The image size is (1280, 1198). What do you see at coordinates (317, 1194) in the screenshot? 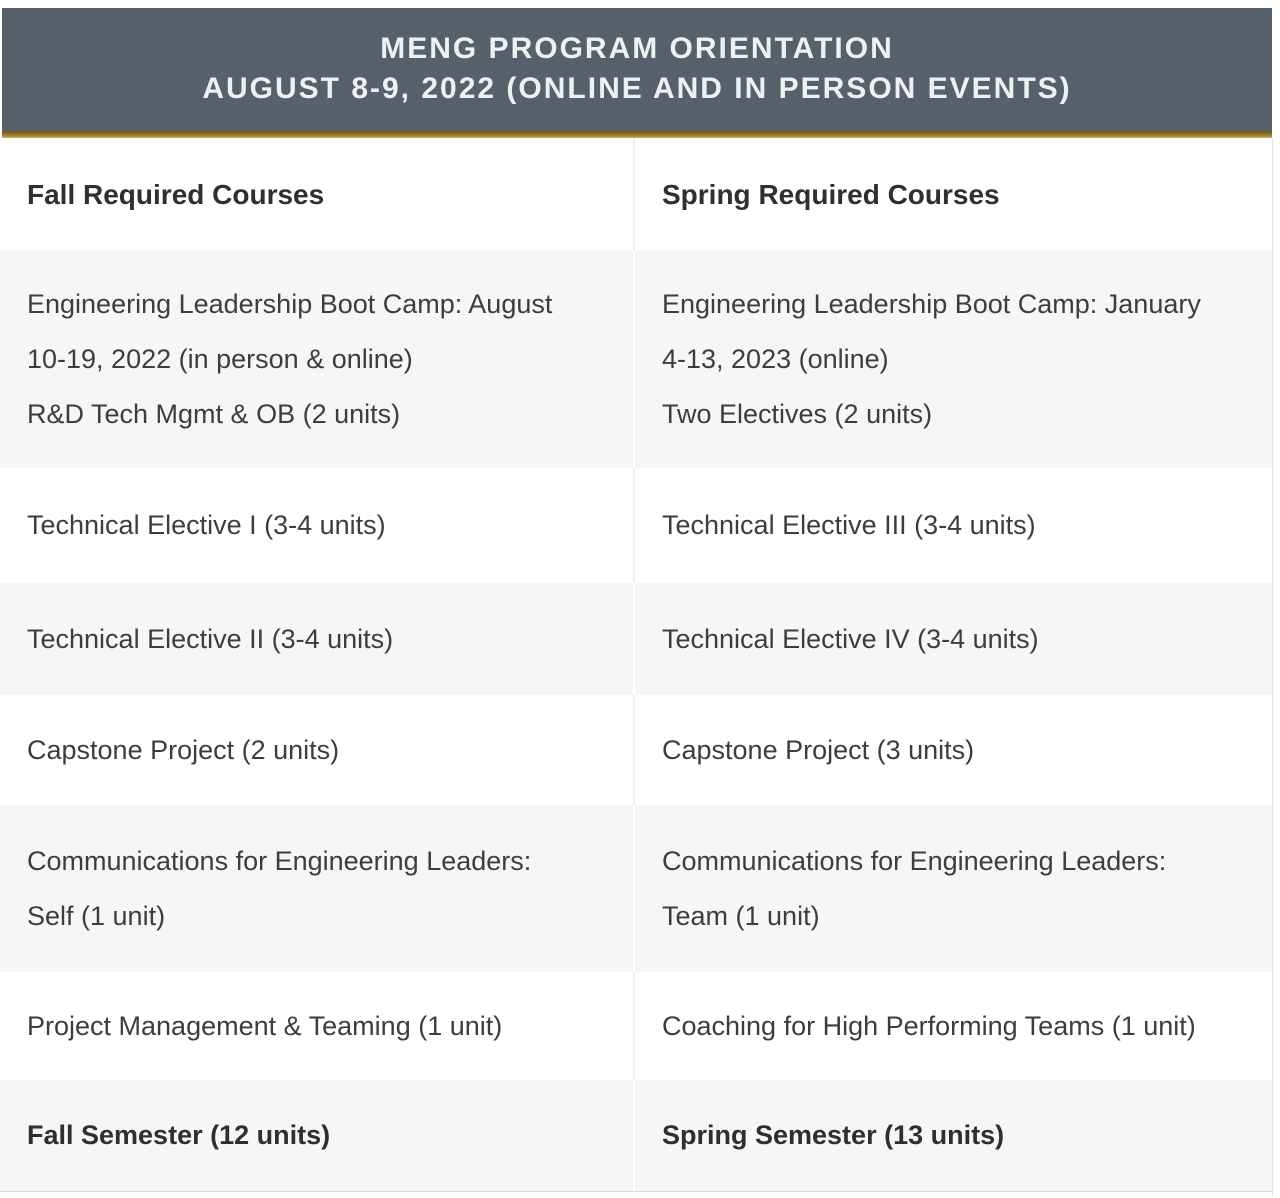
I see `next-row-cutoff-left` at bounding box center [317, 1194].